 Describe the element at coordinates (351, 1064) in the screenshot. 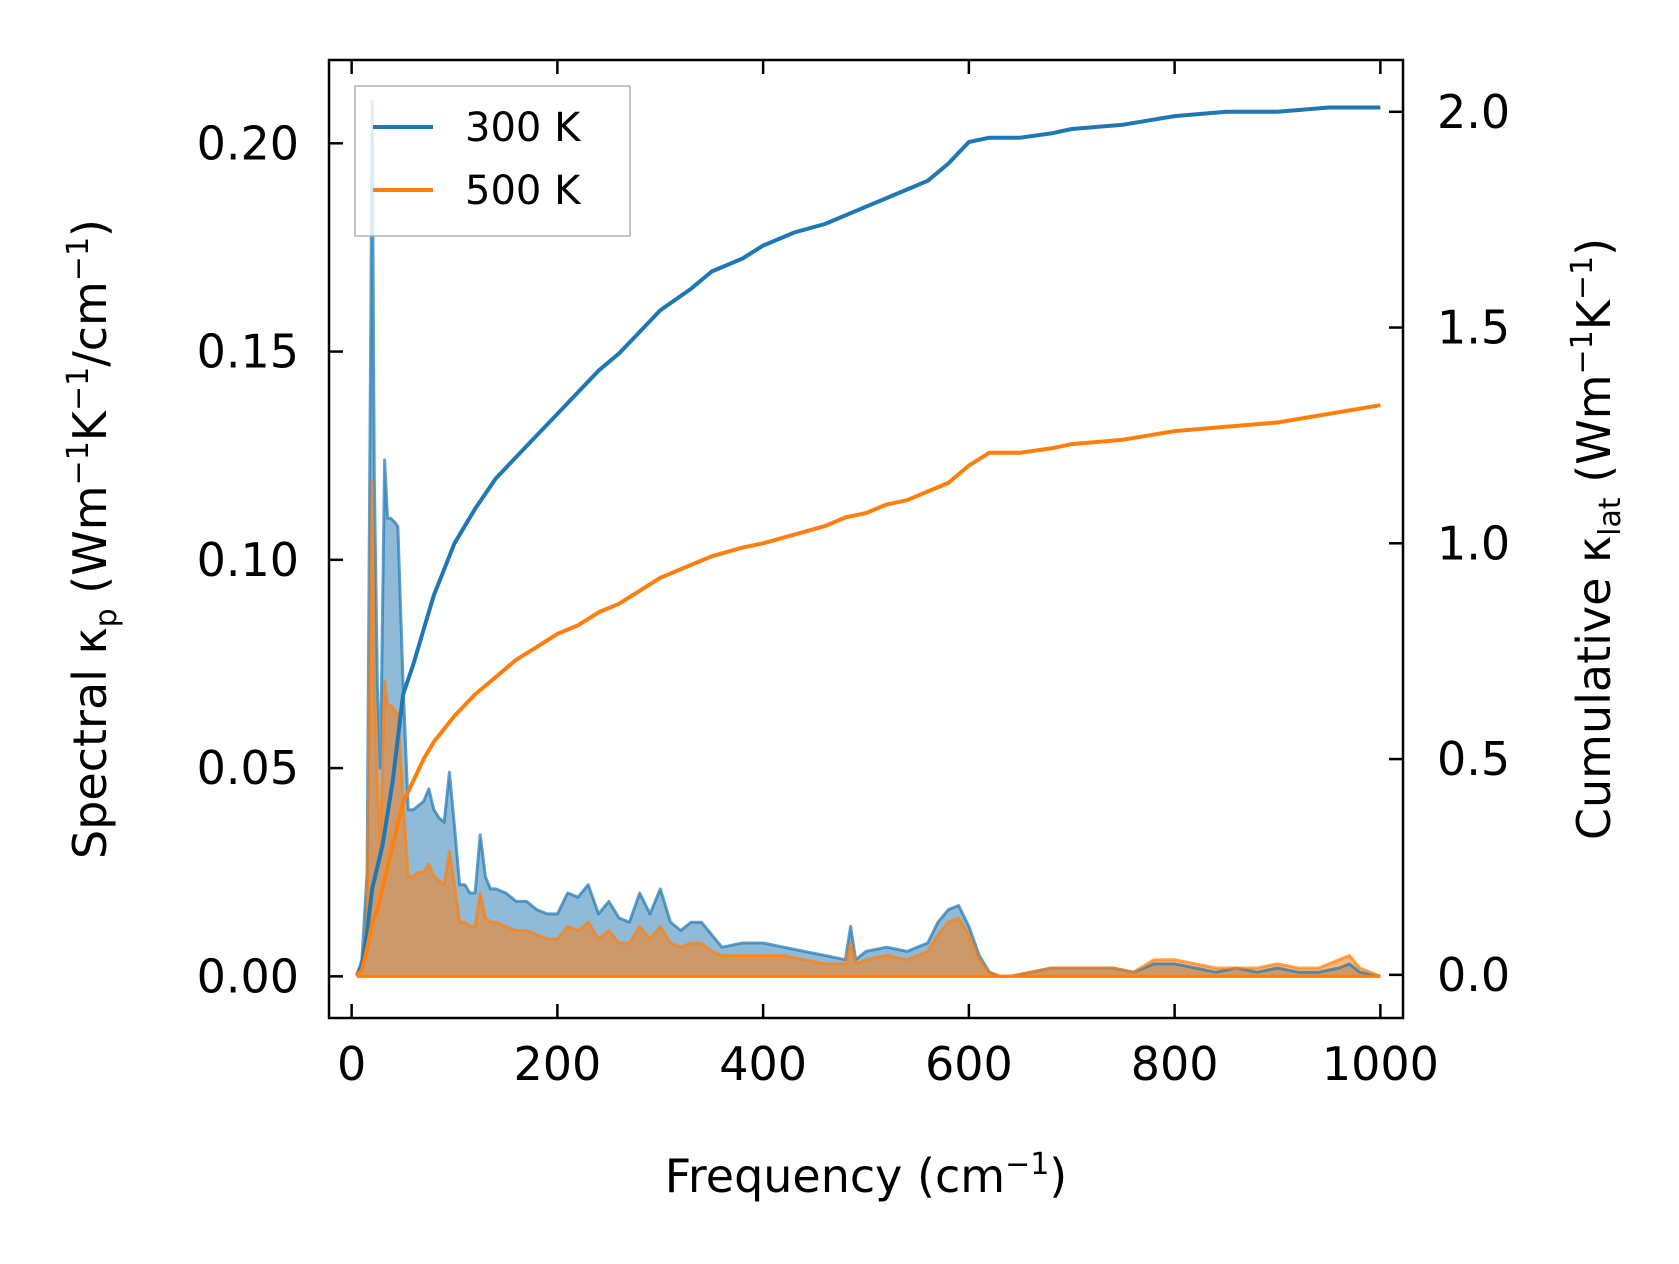

I see `x-tick-label: 0` at that location.